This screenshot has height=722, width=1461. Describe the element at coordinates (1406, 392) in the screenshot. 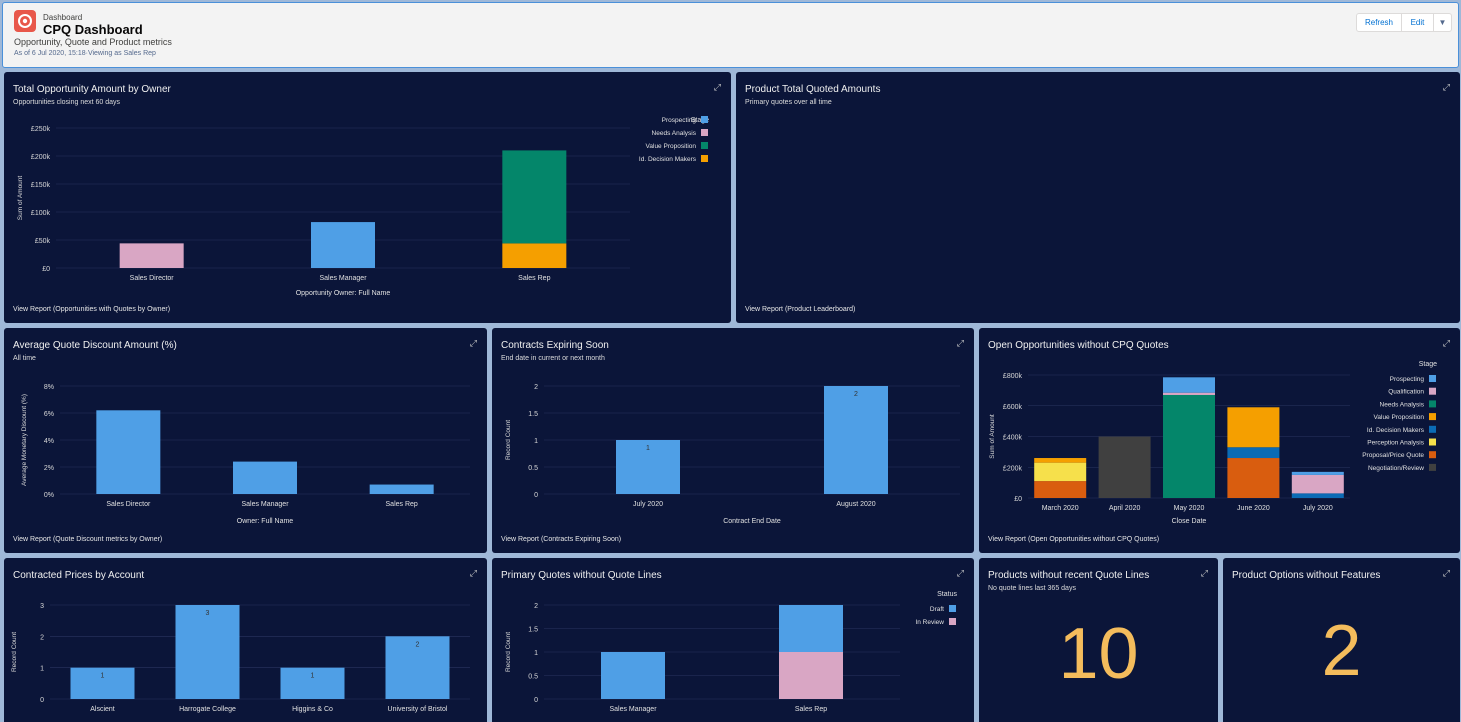

I see `legend-label: Qualification` at that location.